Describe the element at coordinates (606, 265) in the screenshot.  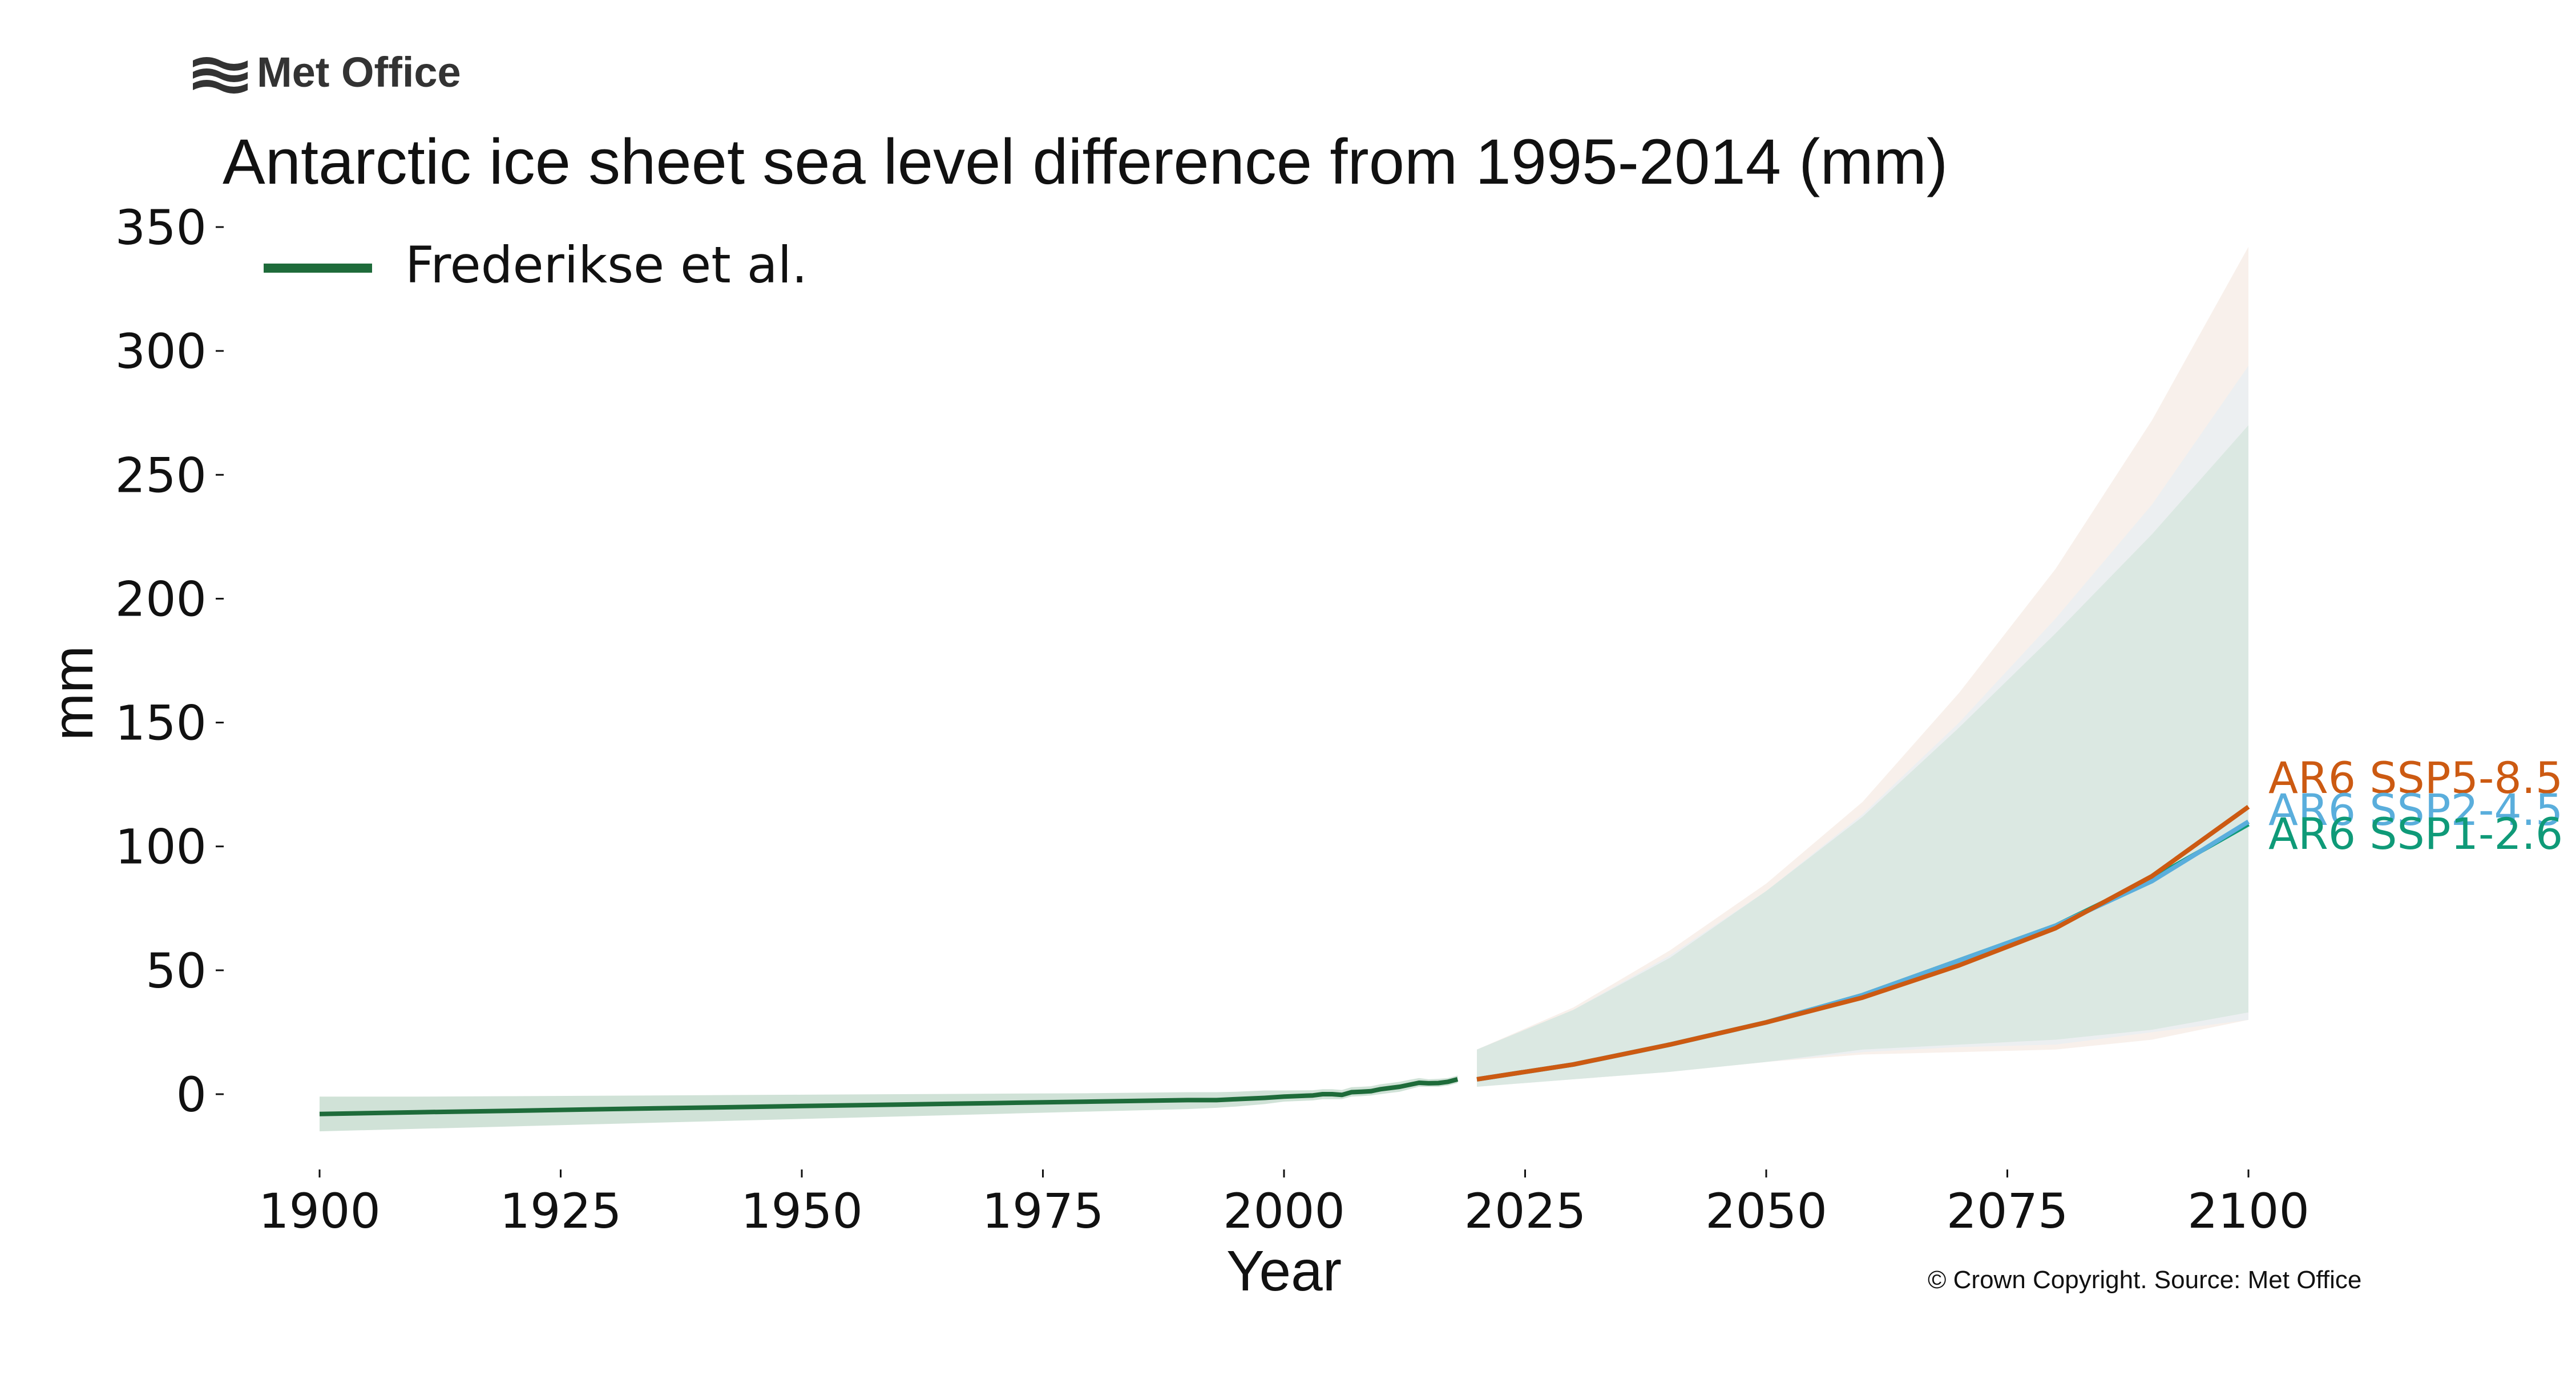
I see `legend-label-observed: Frederikse et al.` at that location.